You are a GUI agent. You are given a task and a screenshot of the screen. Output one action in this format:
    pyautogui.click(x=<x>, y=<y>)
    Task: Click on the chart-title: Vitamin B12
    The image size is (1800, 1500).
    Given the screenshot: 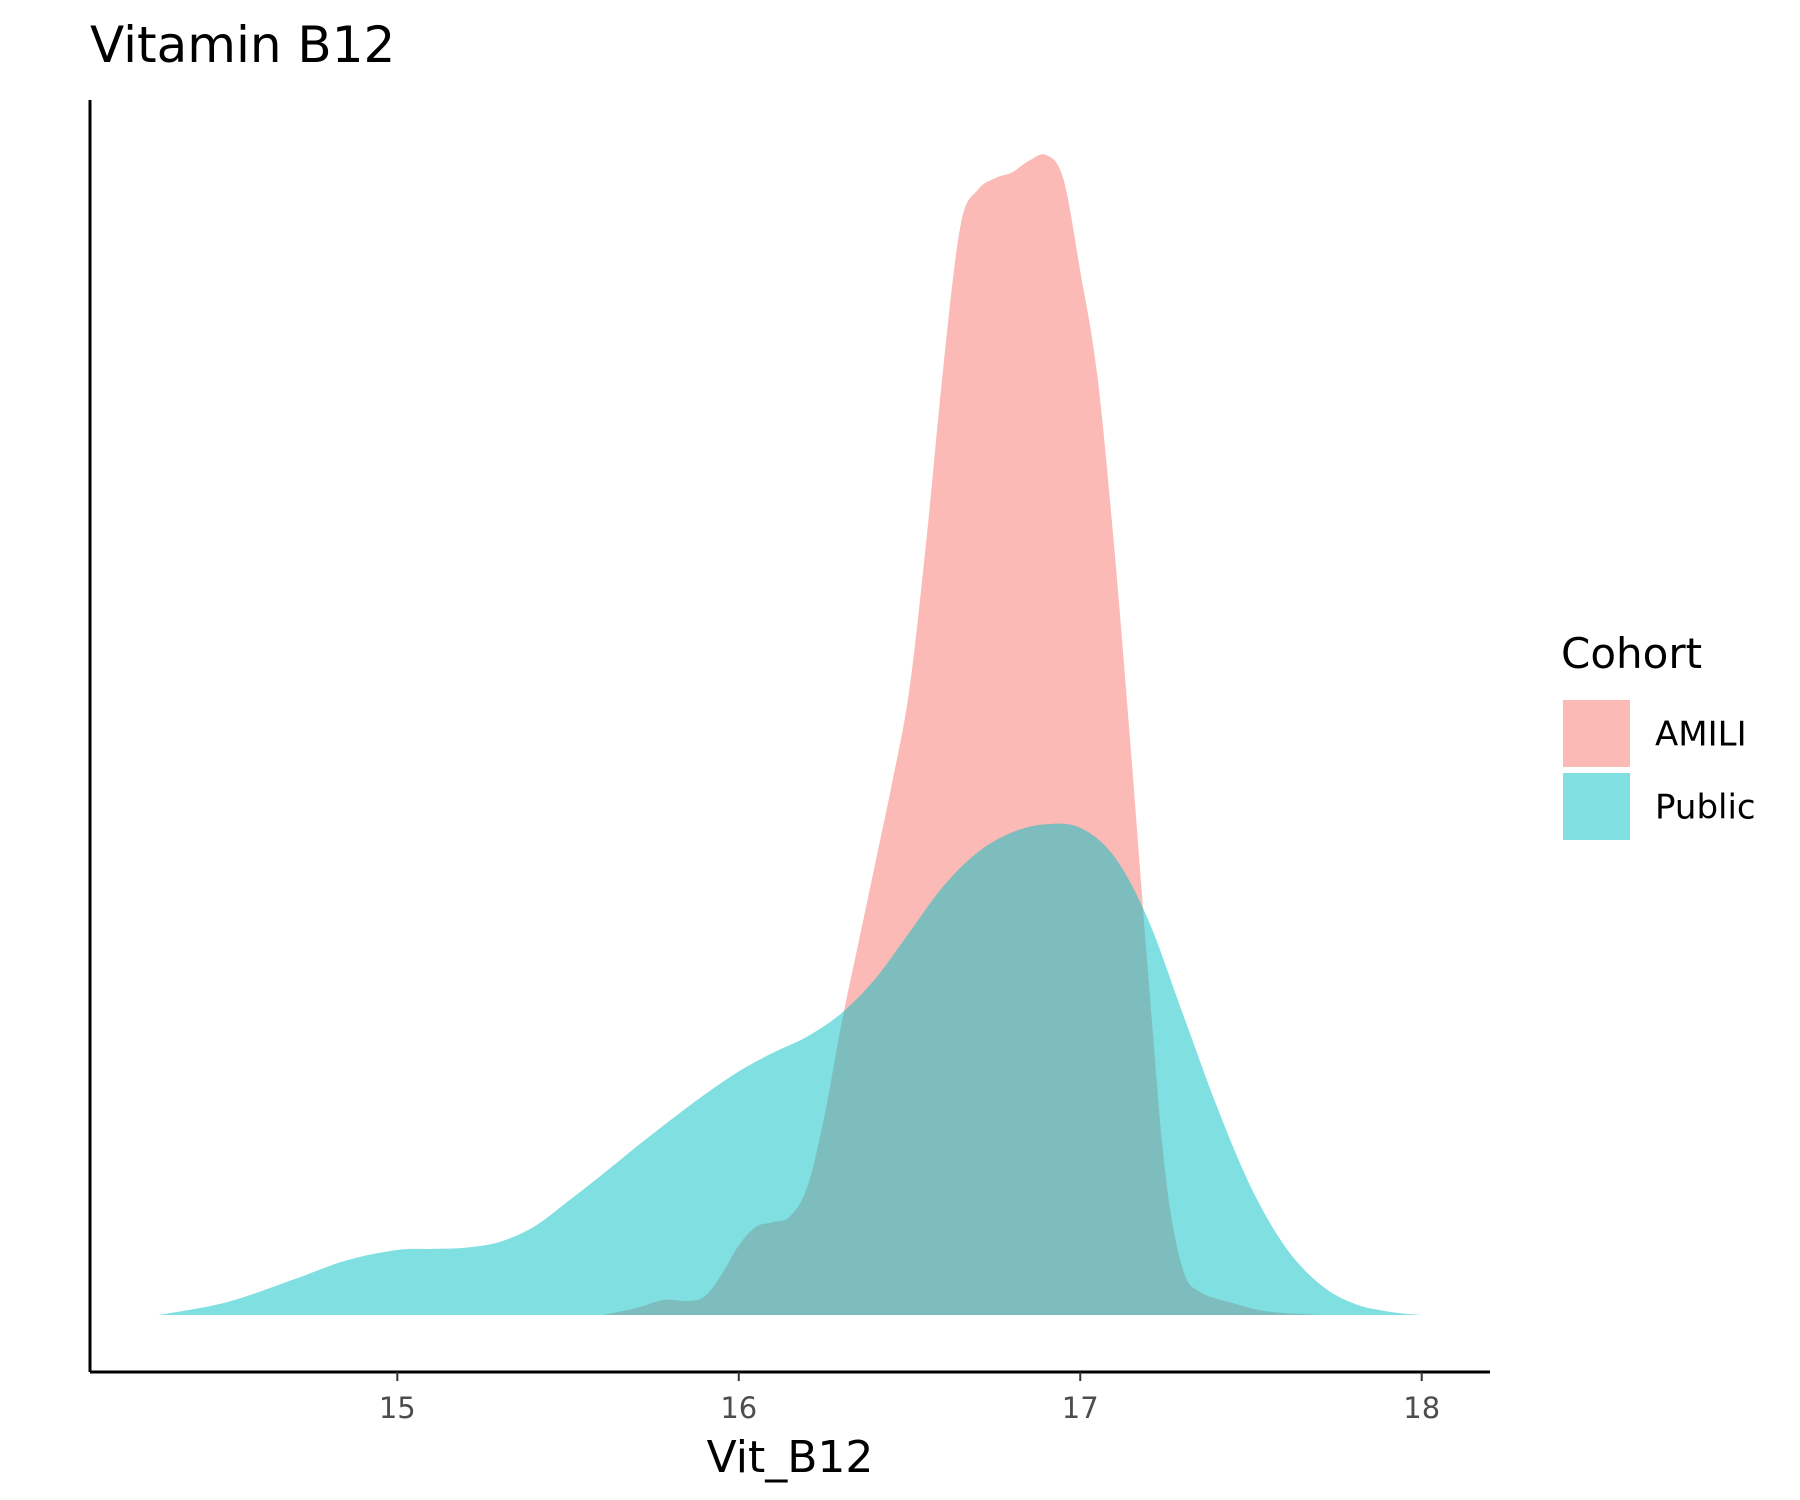 What is the action you would take?
    pyautogui.click(x=242, y=45)
    